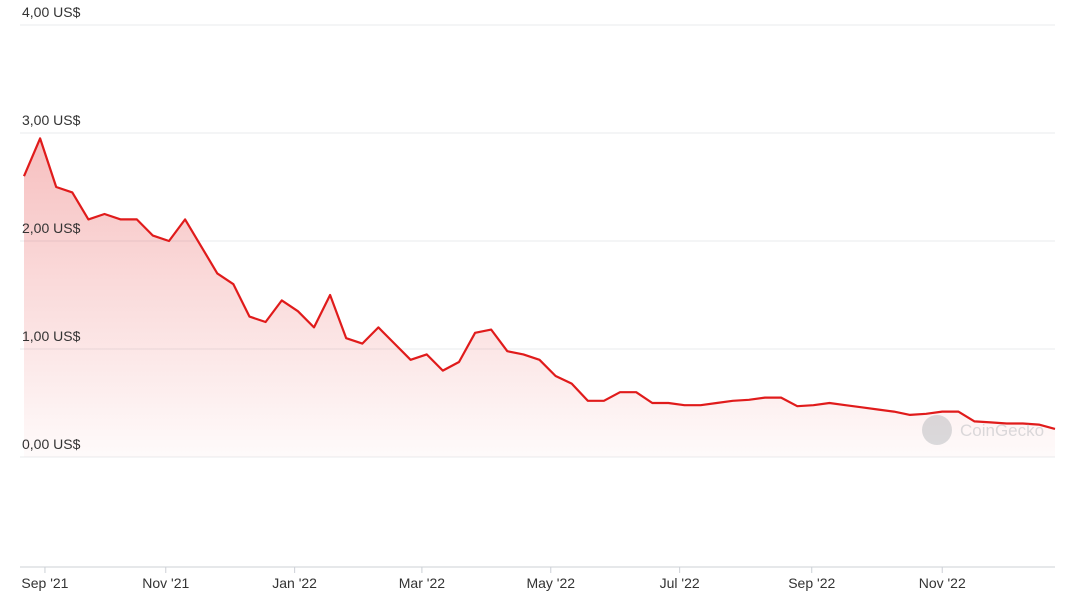 The height and width of the screenshot is (599, 1071). Describe the element at coordinates (811, 583) in the screenshot. I see `x-tick-label: Sep '22` at that location.